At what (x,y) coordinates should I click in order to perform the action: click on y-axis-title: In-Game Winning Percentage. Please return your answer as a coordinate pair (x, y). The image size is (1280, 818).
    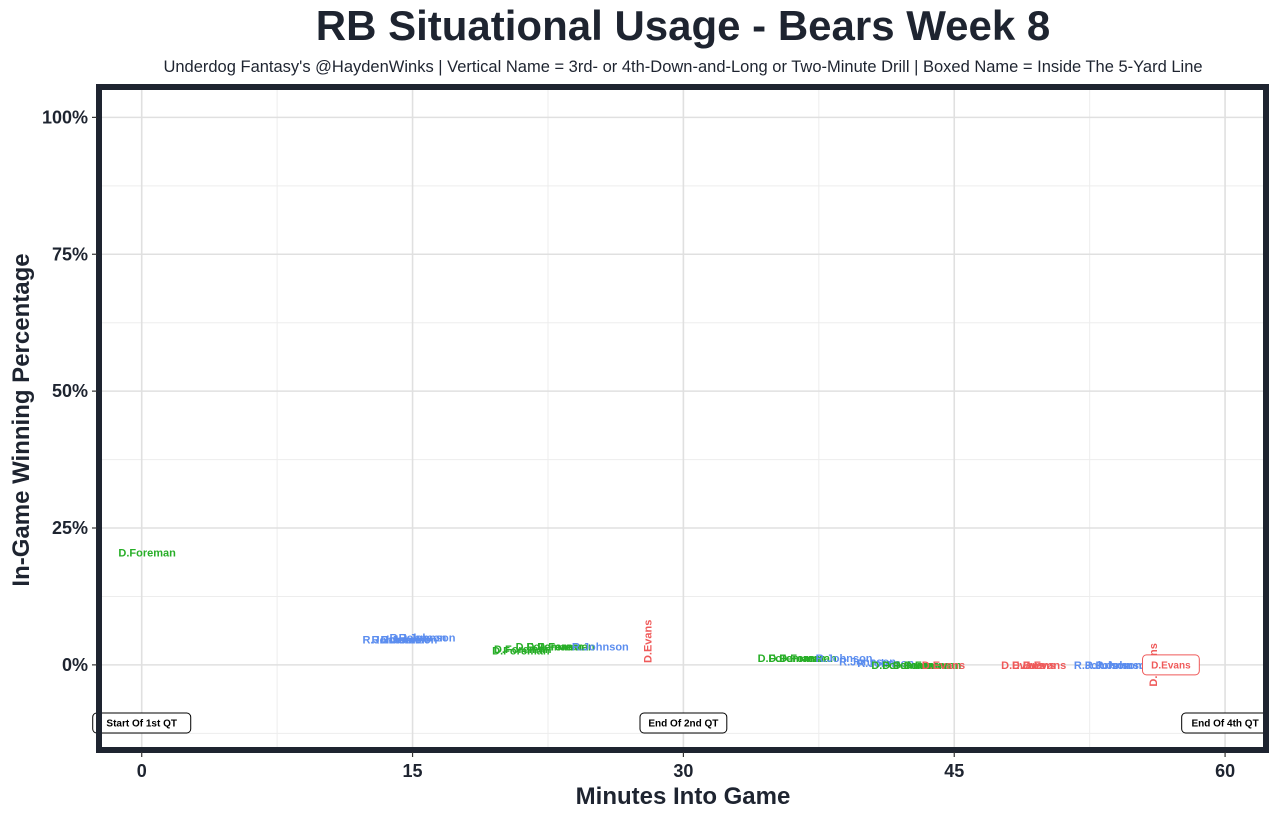
    Looking at the image, I should click on (21, 419).